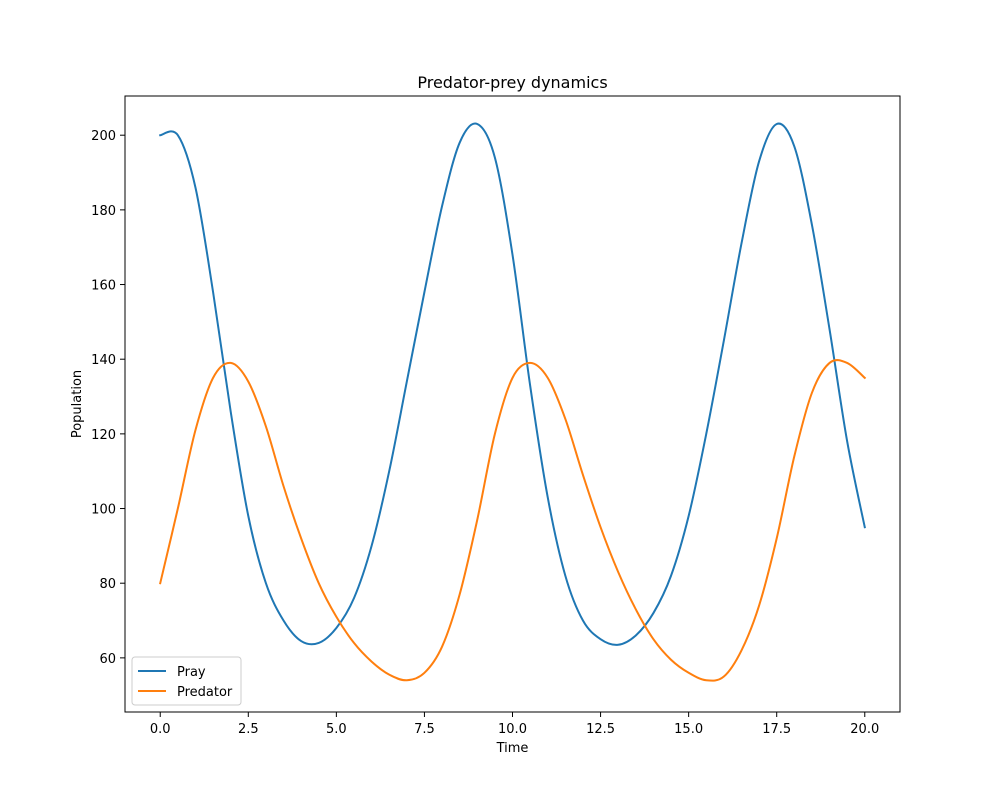  I want to click on x-tick-label: 5.0, so click(336, 729).